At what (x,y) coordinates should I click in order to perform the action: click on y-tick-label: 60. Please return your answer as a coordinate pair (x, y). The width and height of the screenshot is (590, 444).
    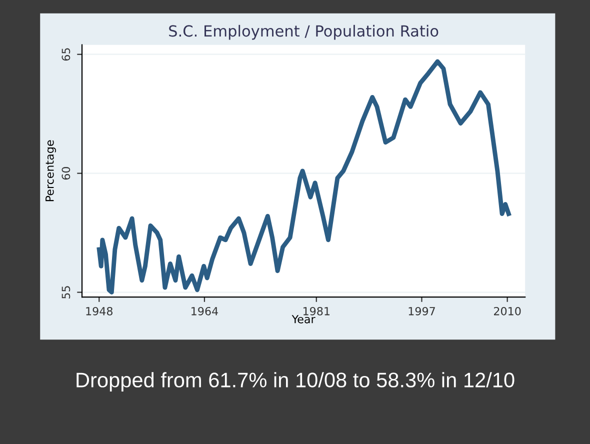
    Looking at the image, I should click on (66, 173).